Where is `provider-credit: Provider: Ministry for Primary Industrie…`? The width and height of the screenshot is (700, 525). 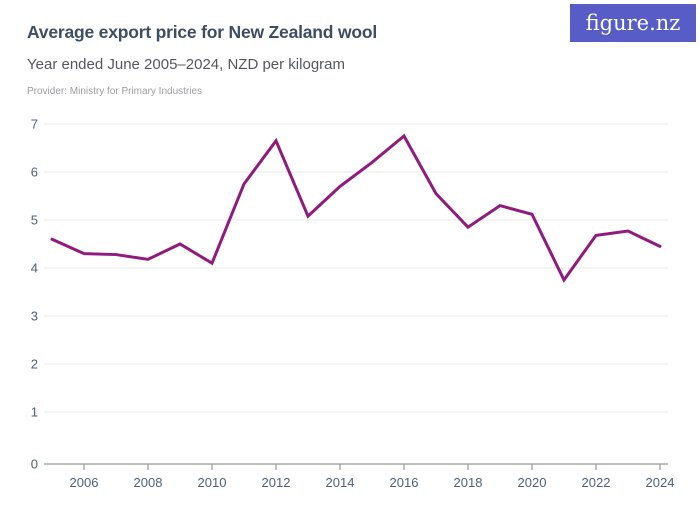
provider-credit: Provider: Ministry for Primary Industrie… is located at coordinates (115, 91).